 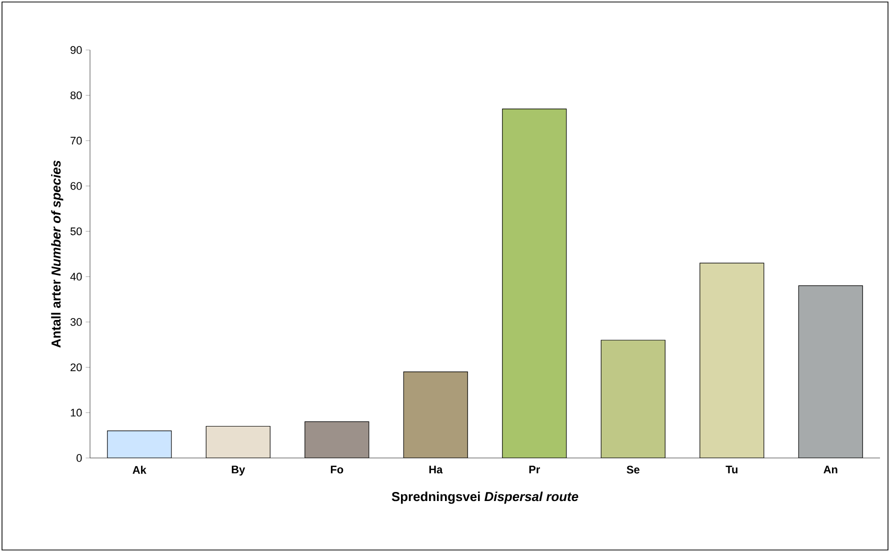 I want to click on x-tick-label: Tu, so click(x=732, y=470).